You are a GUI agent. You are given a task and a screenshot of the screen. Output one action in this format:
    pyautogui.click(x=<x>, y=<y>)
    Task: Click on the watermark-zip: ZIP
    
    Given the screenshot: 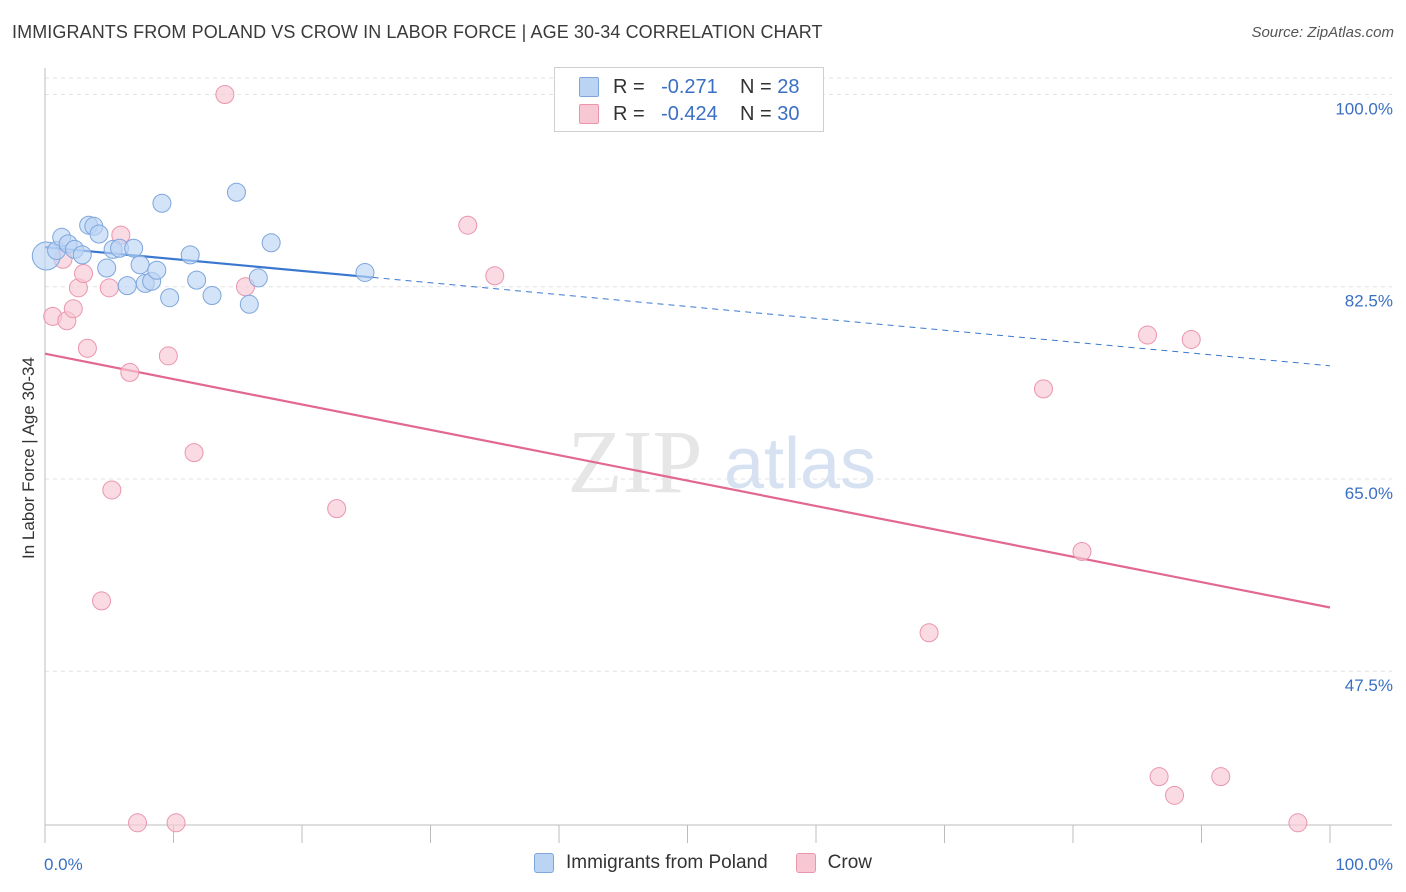 What is the action you would take?
    pyautogui.click(x=635, y=462)
    